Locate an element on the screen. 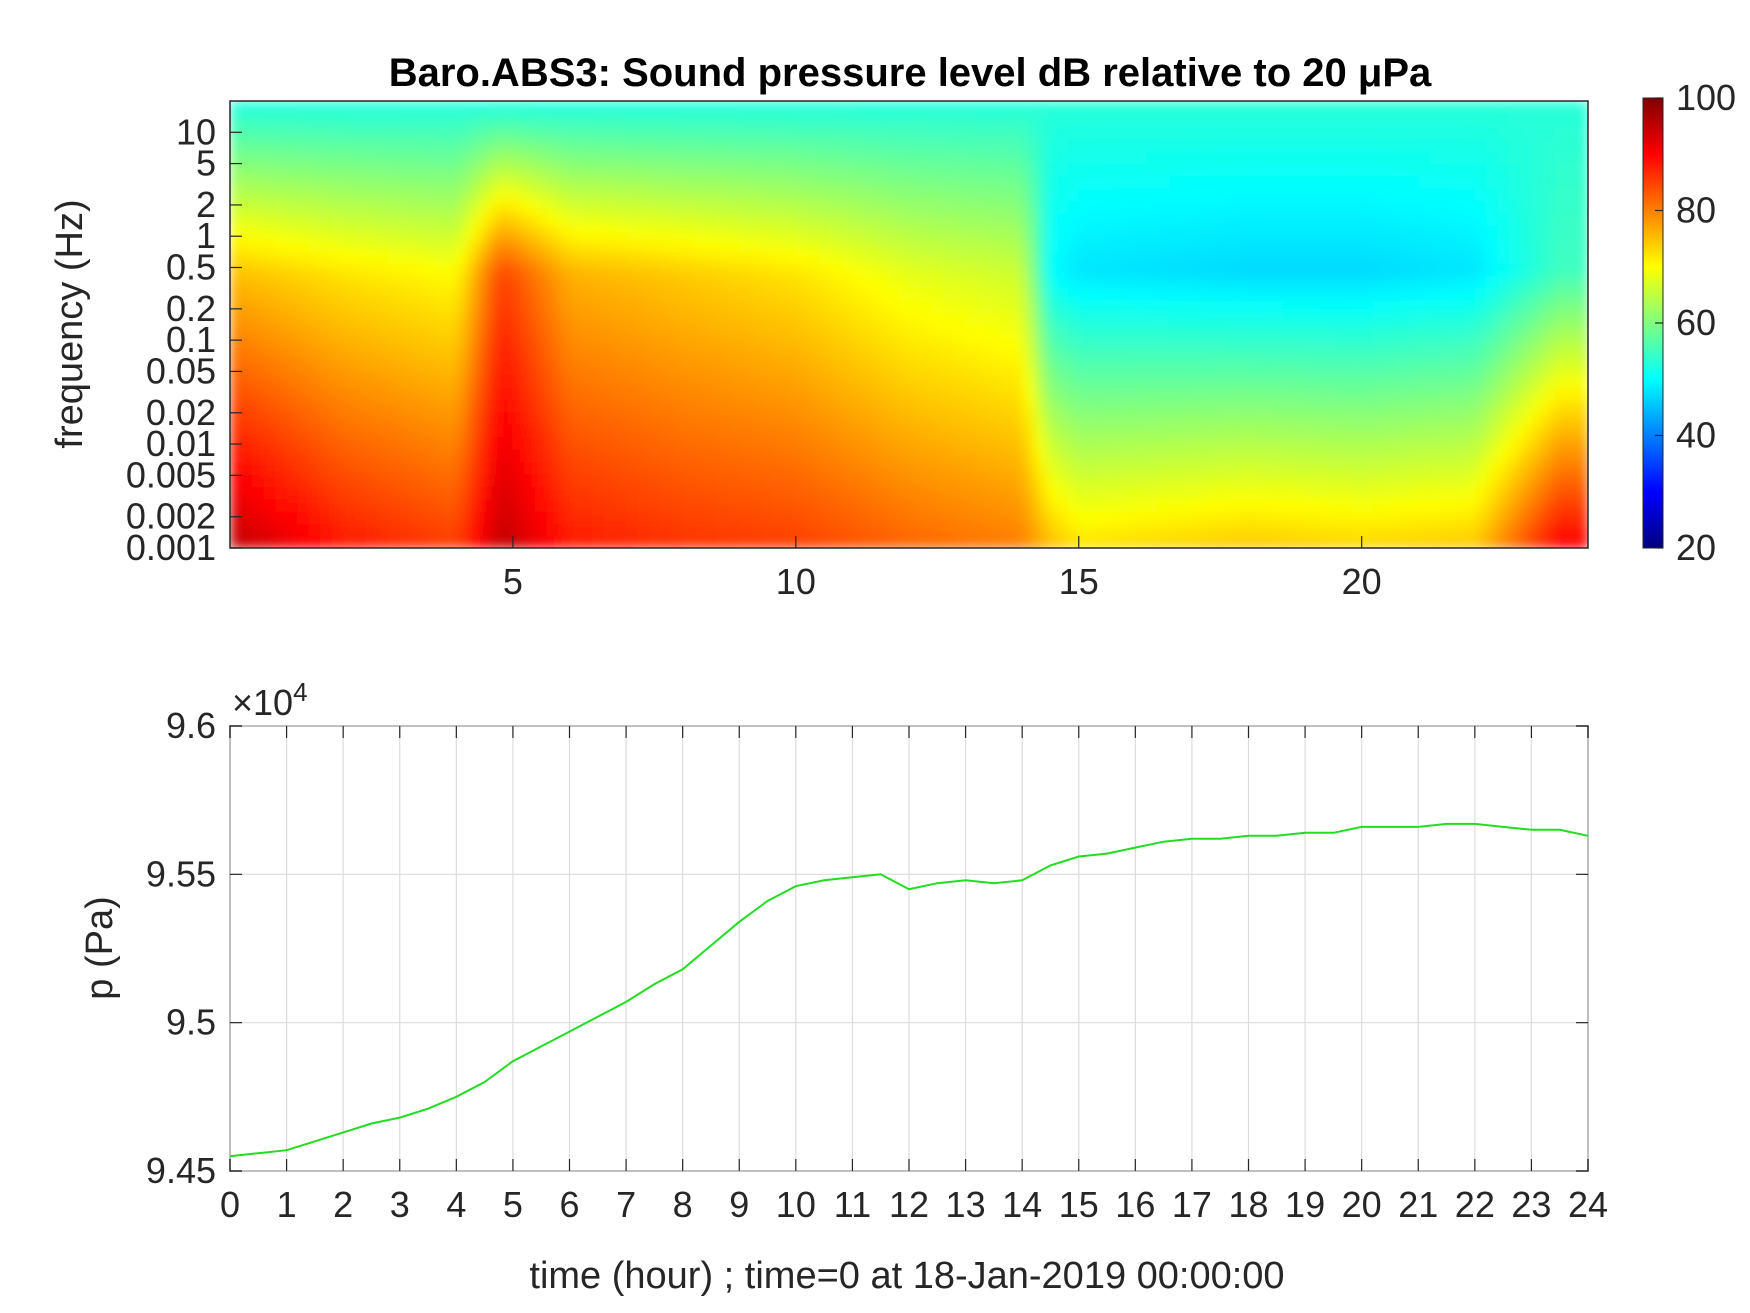 Image resolution: width=1750 pixels, height=1313 pixels. pressure-x-tick-label: 21 is located at coordinates (1418, 1204).